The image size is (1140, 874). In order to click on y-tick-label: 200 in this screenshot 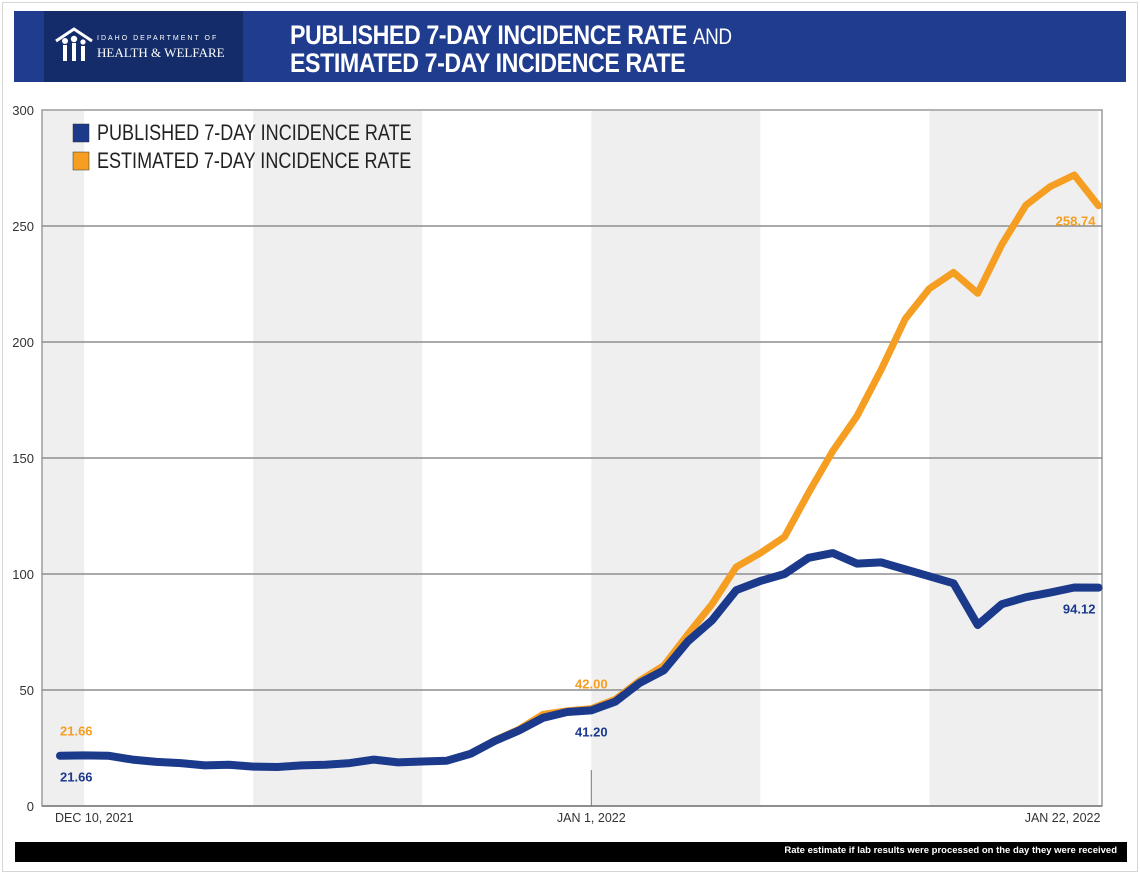, I will do `click(23, 342)`.